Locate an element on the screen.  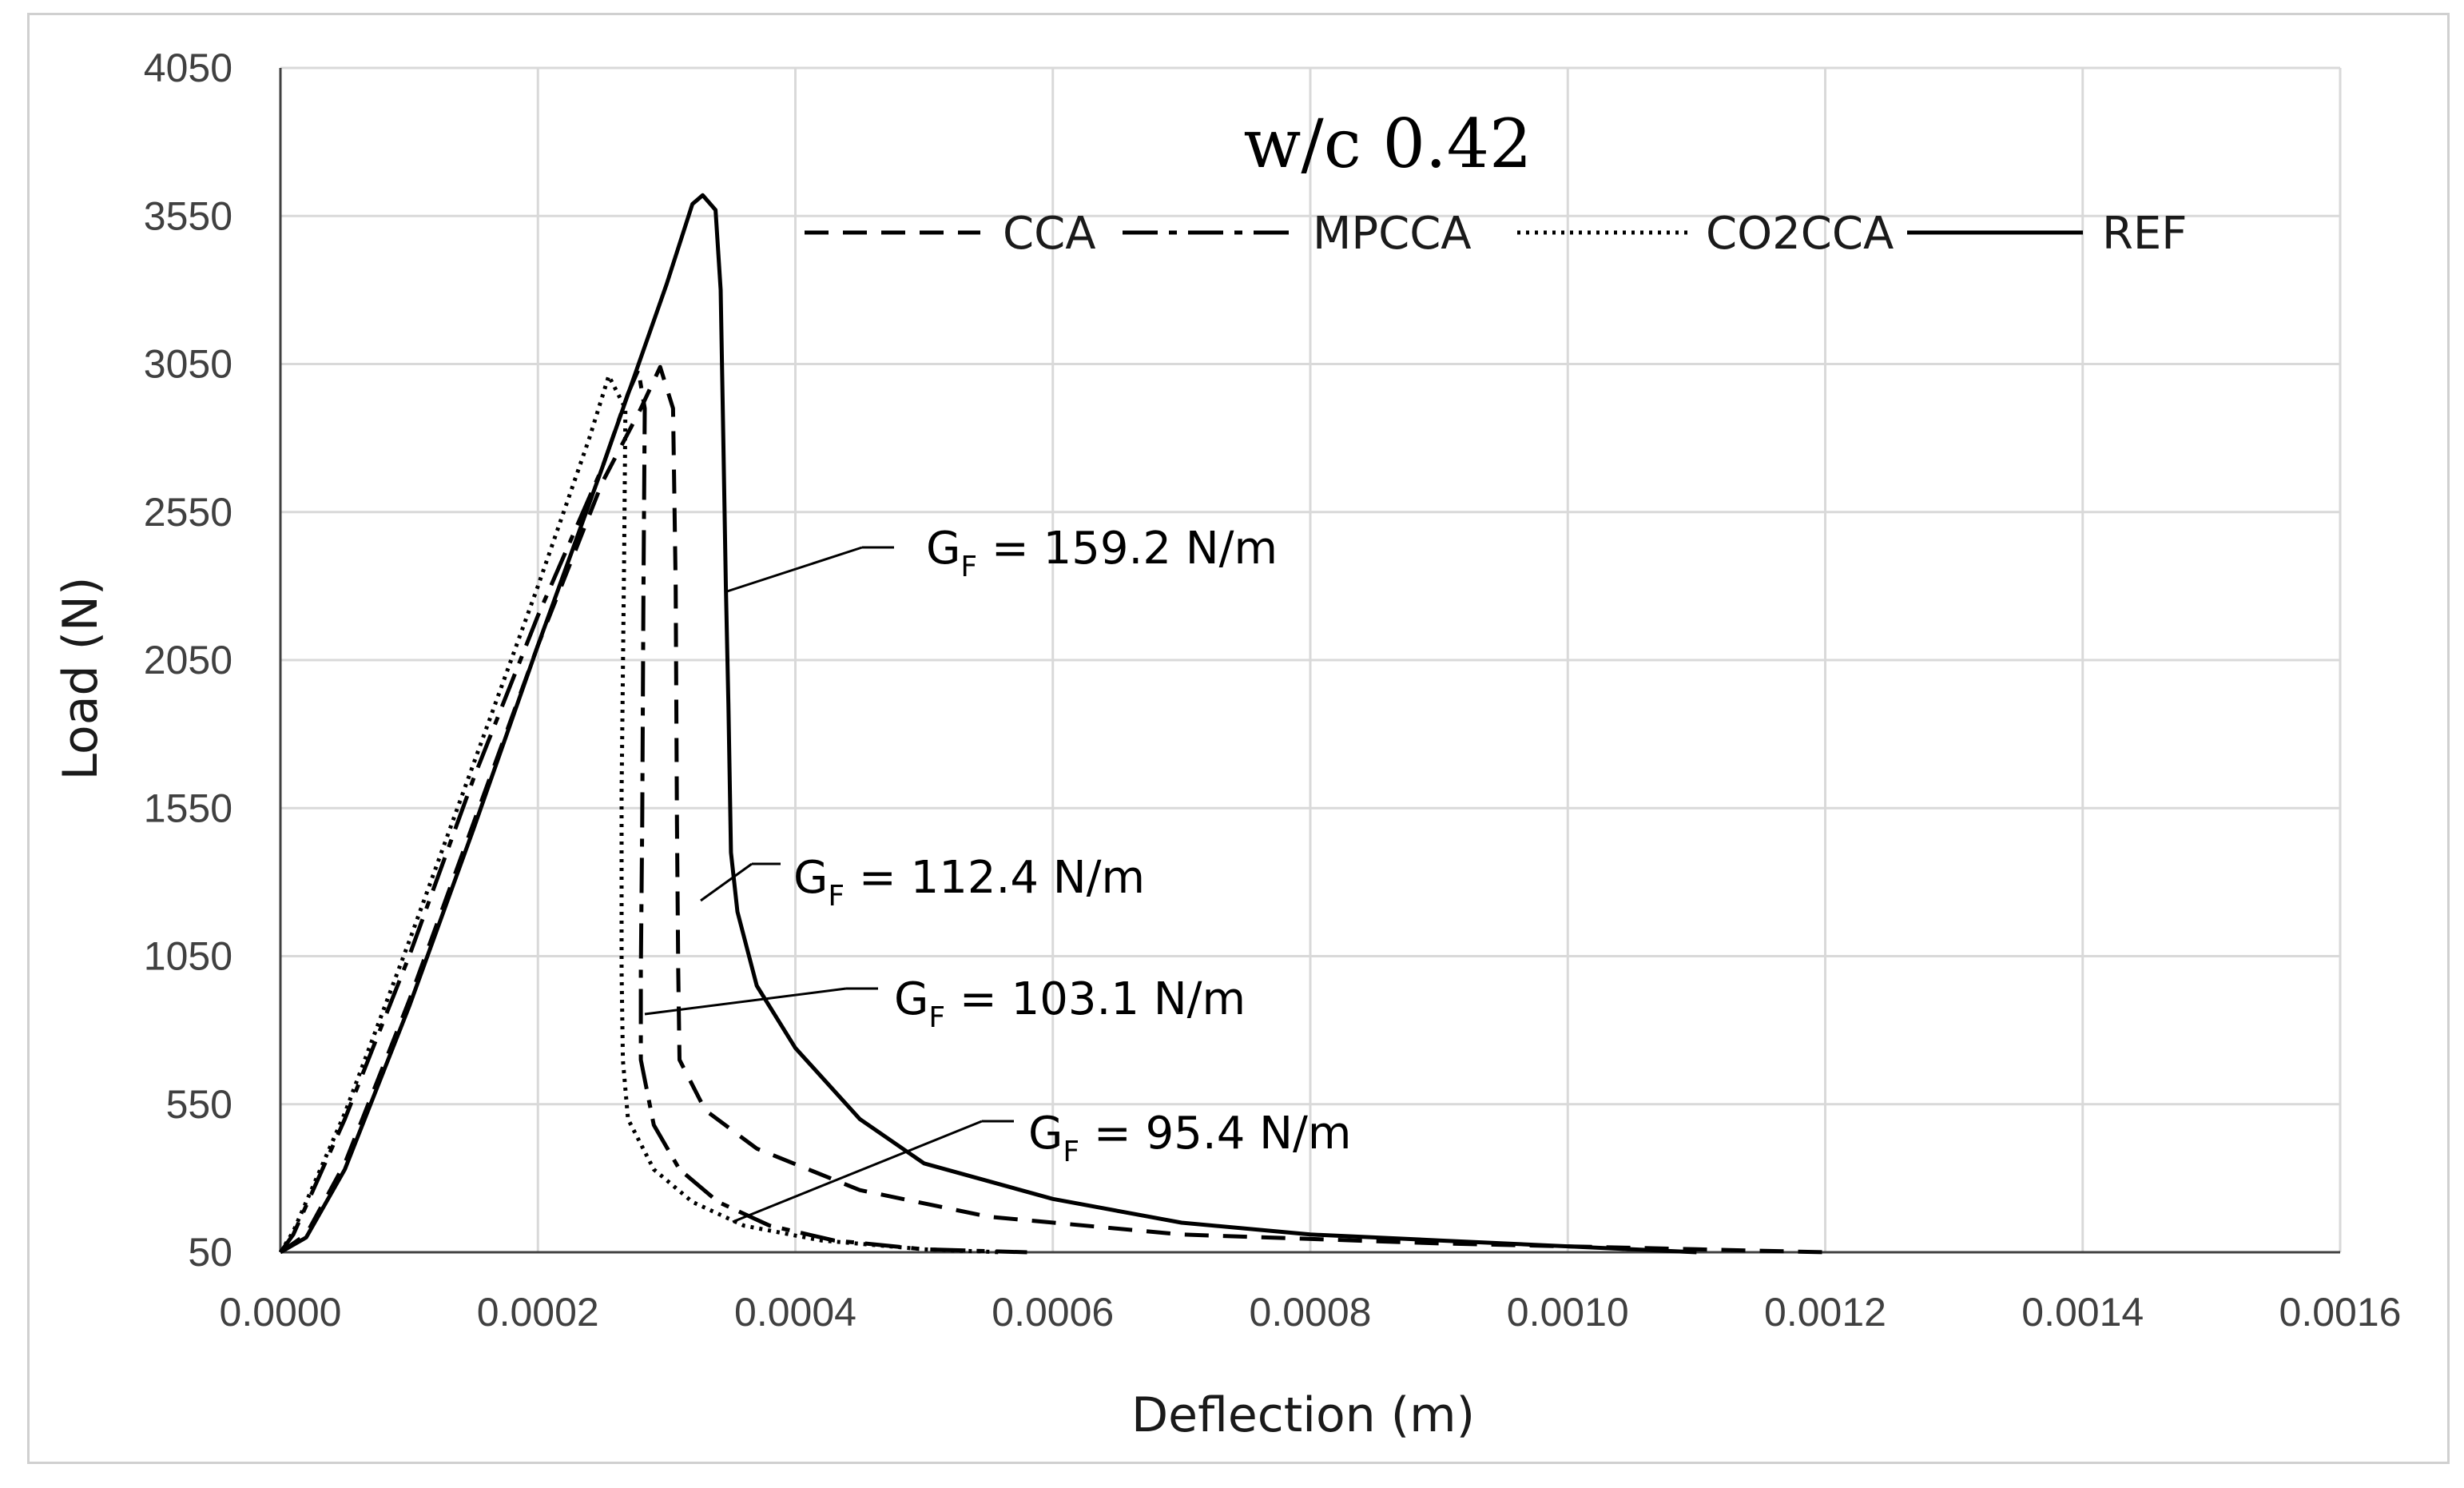
x-tick-label: 0.0014 is located at coordinates (2083, 1312).